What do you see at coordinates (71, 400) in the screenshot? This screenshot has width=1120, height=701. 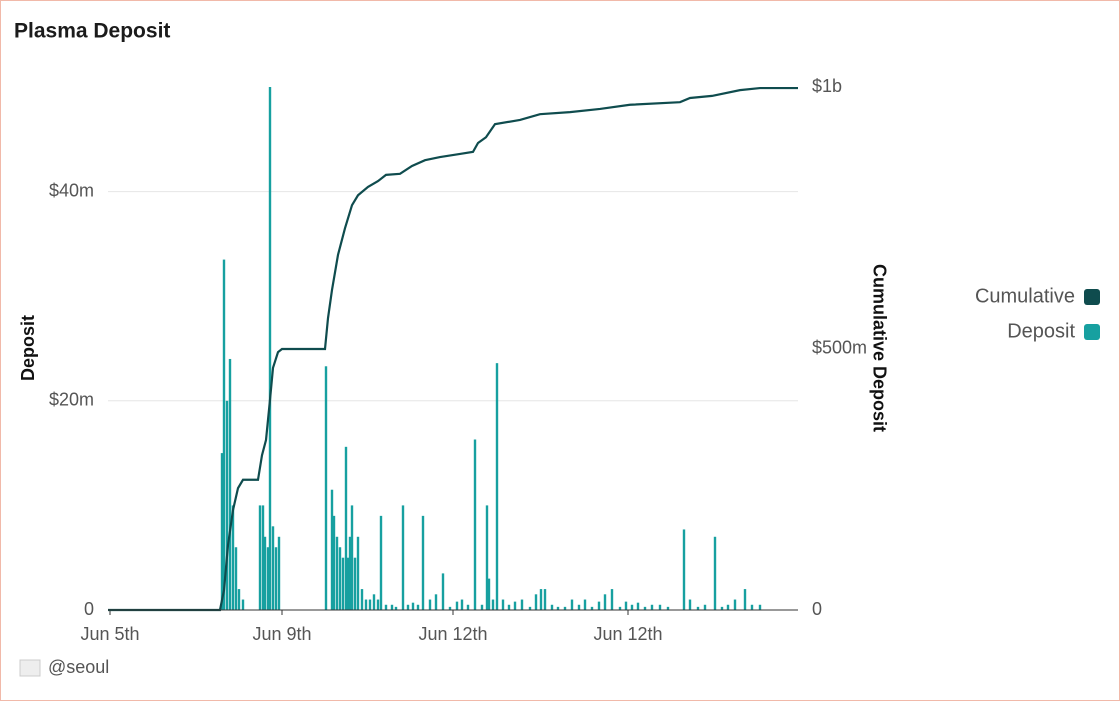 I see `y-tick-label: $20m` at bounding box center [71, 400].